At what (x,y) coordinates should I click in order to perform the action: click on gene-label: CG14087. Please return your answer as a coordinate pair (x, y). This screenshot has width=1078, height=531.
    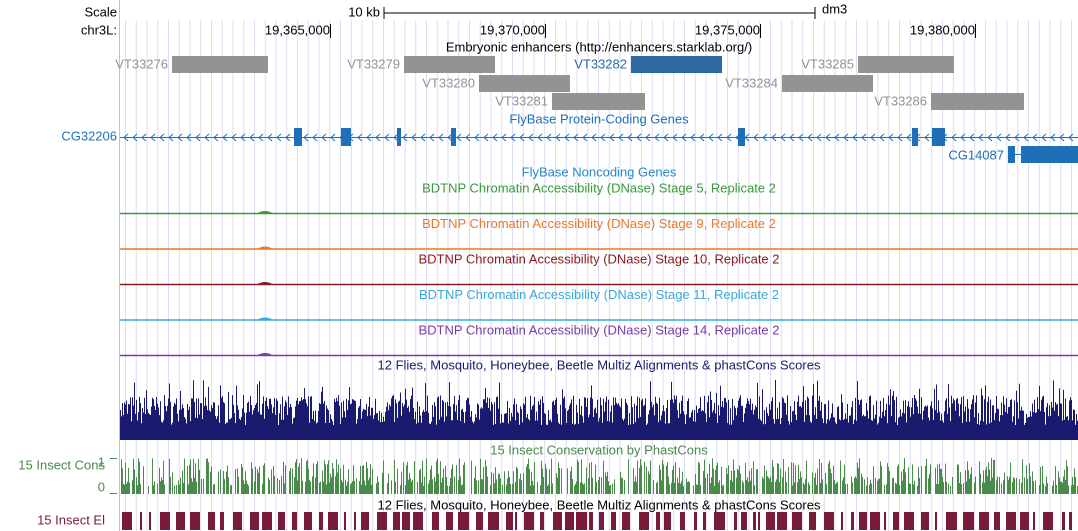
    Looking at the image, I should click on (976, 154).